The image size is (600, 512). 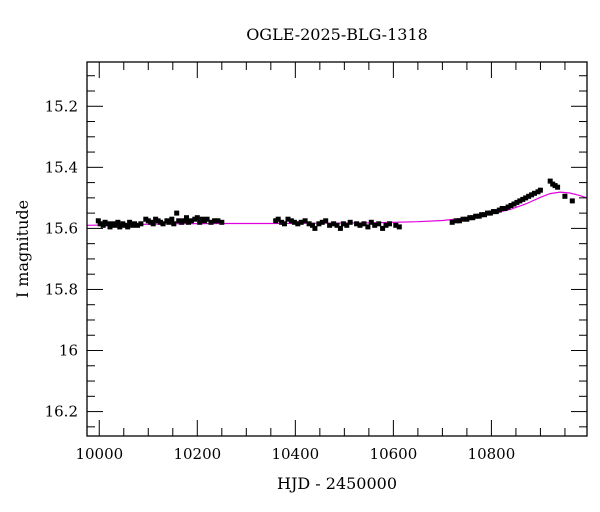 What do you see at coordinates (337, 34) in the screenshot?
I see `chart-title: OGLE-2025-BLG-1318` at bounding box center [337, 34].